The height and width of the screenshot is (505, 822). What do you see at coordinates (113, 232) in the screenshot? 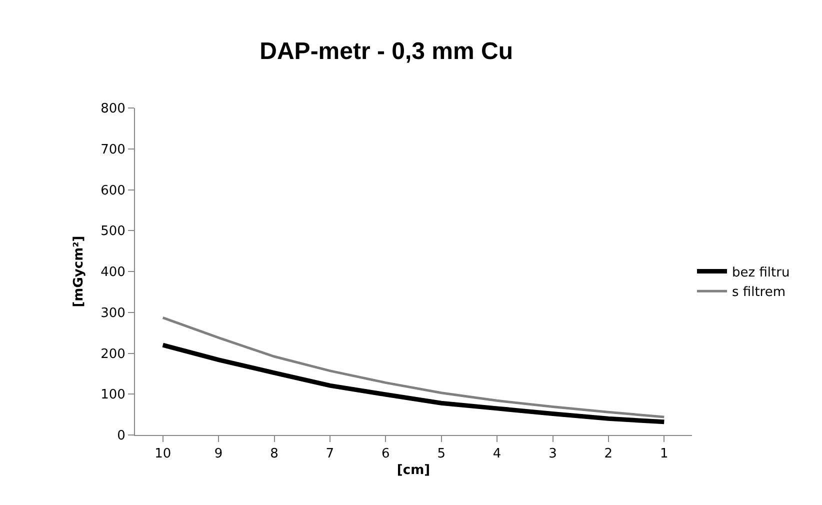
I see `y-tick-label: 500` at bounding box center [113, 232].